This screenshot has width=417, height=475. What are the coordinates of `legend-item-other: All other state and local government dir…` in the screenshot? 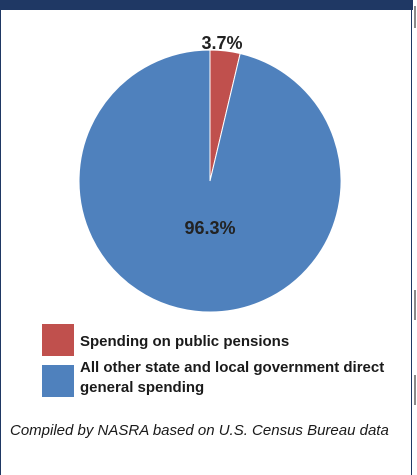 It's located at (227, 378).